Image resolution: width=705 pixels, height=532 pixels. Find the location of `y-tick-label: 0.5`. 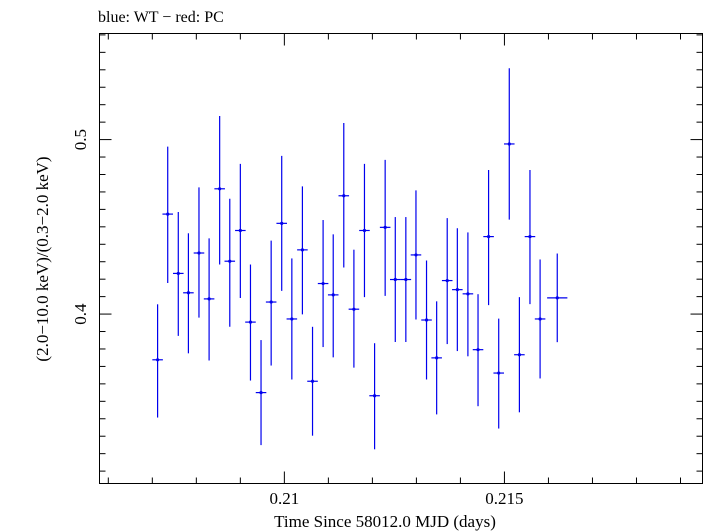

y-tick-label: 0.5 is located at coordinates (80, 139).